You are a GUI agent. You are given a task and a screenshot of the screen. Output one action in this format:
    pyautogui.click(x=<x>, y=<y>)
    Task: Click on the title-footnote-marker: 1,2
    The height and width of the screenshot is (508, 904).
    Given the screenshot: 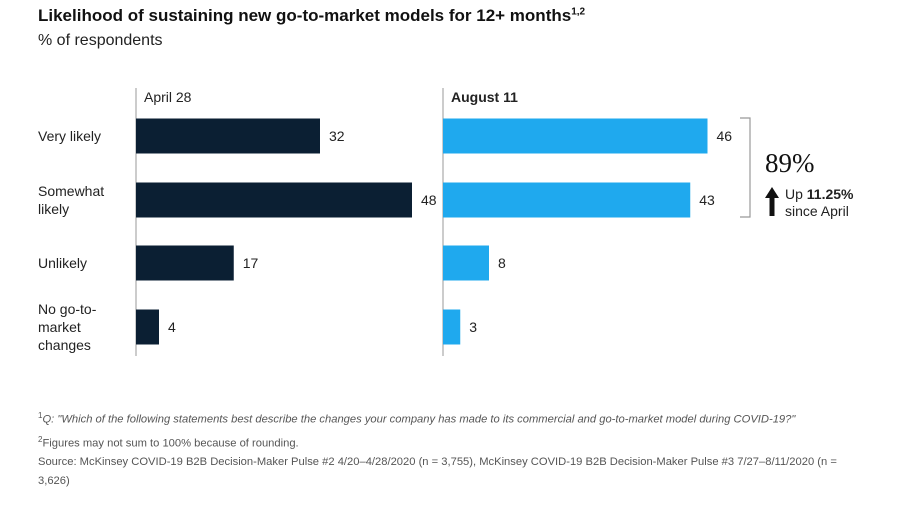 What is the action you would take?
    pyautogui.click(x=578, y=12)
    